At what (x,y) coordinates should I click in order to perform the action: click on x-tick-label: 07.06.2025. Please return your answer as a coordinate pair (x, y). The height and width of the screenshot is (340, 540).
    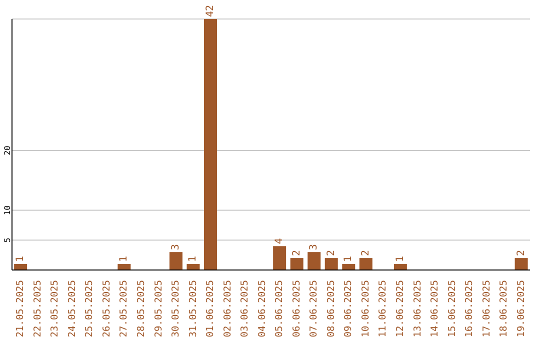
    Looking at the image, I should click on (314, 309).